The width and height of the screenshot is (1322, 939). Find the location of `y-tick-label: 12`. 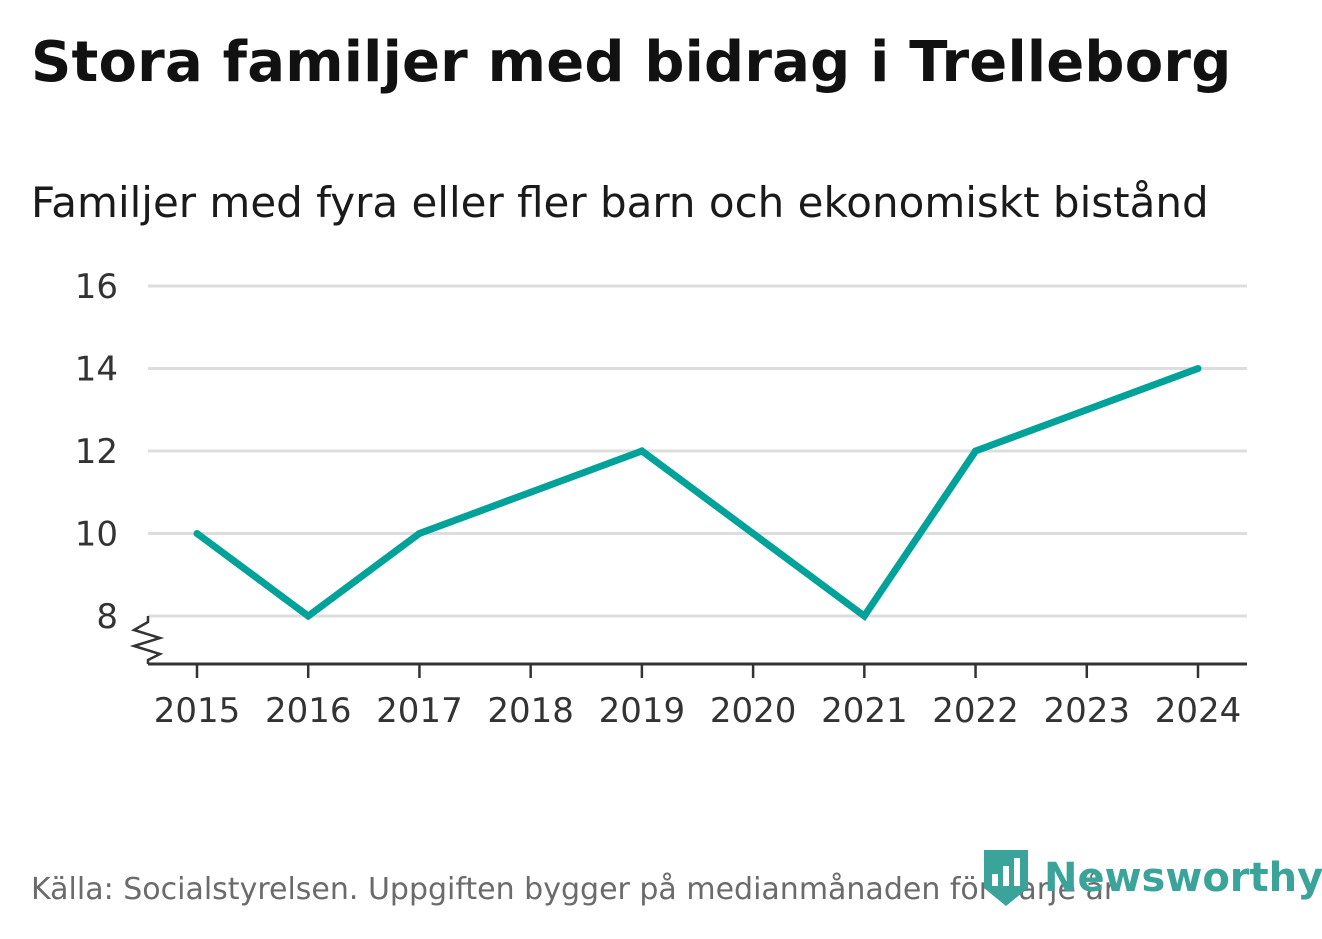

y-tick-label: 12 is located at coordinates (96, 452).